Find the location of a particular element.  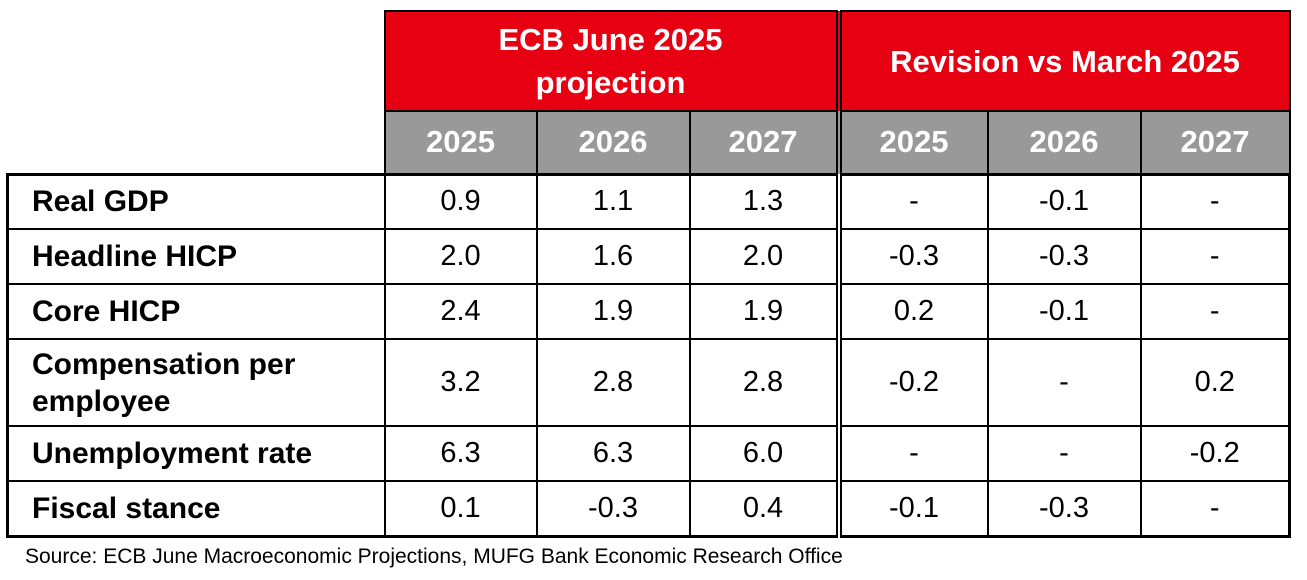

projection-group-header: ECB June 2025 projection is located at coordinates (611, 61).